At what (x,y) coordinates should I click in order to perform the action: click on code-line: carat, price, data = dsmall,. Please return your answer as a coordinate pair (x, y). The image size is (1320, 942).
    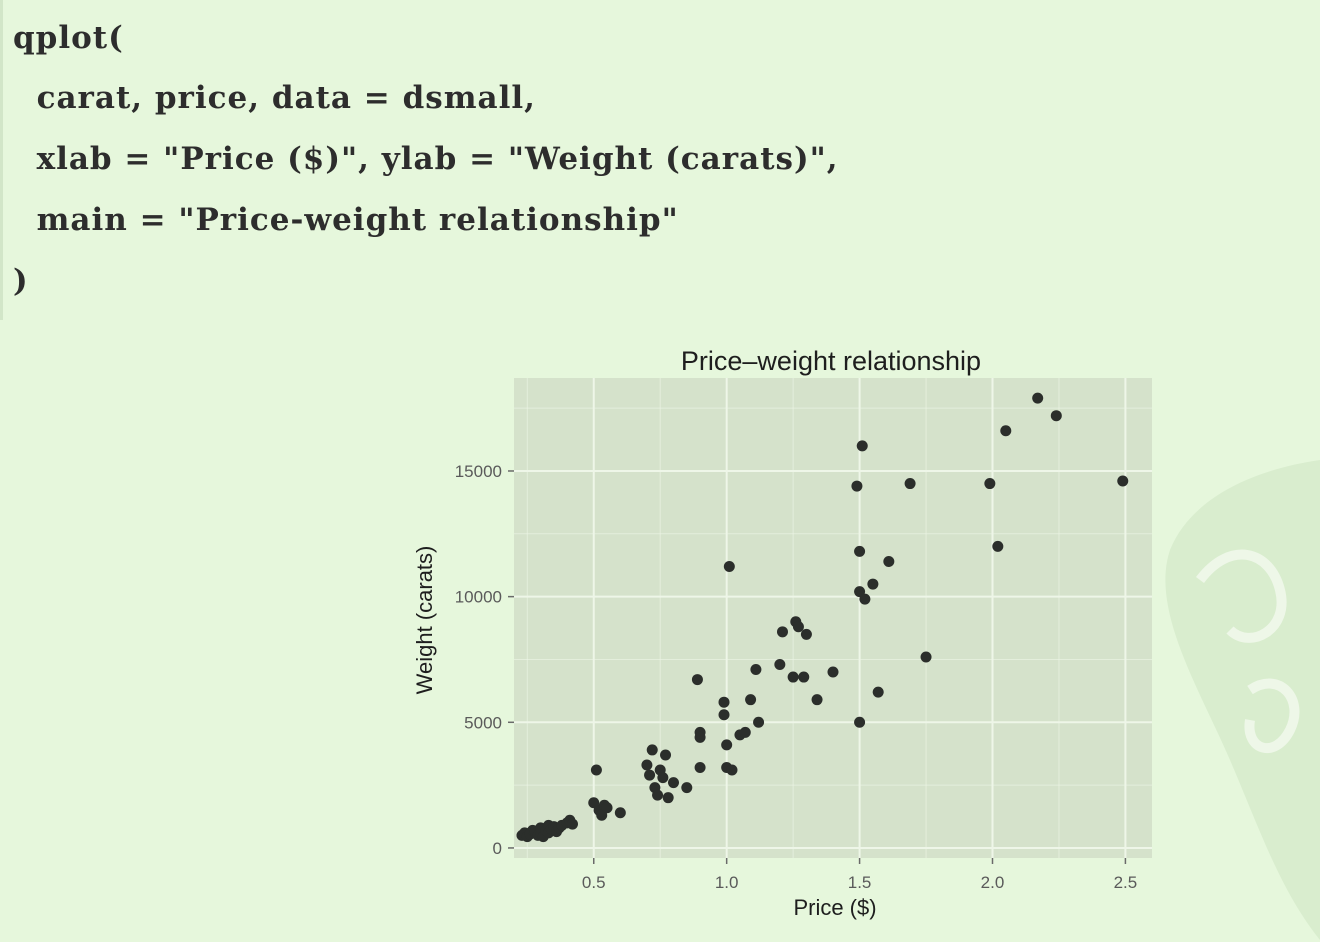
    Looking at the image, I should click on (274, 98).